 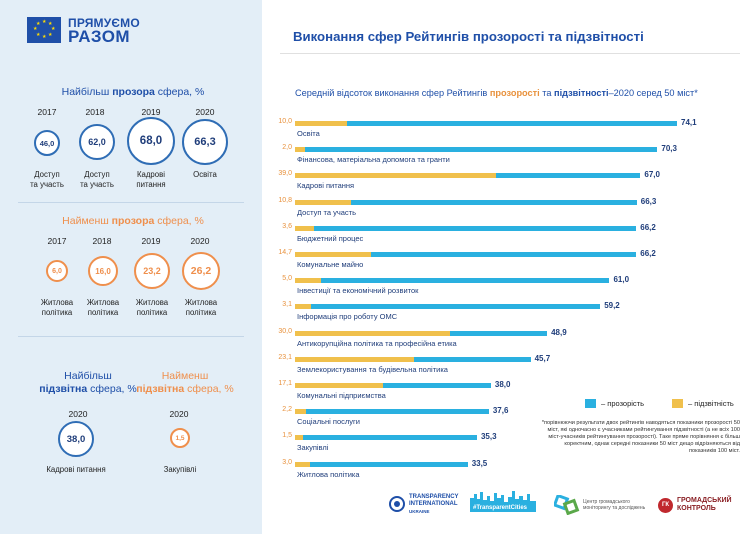 I want to click on transparency-value: 66,3, so click(x=648, y=201).